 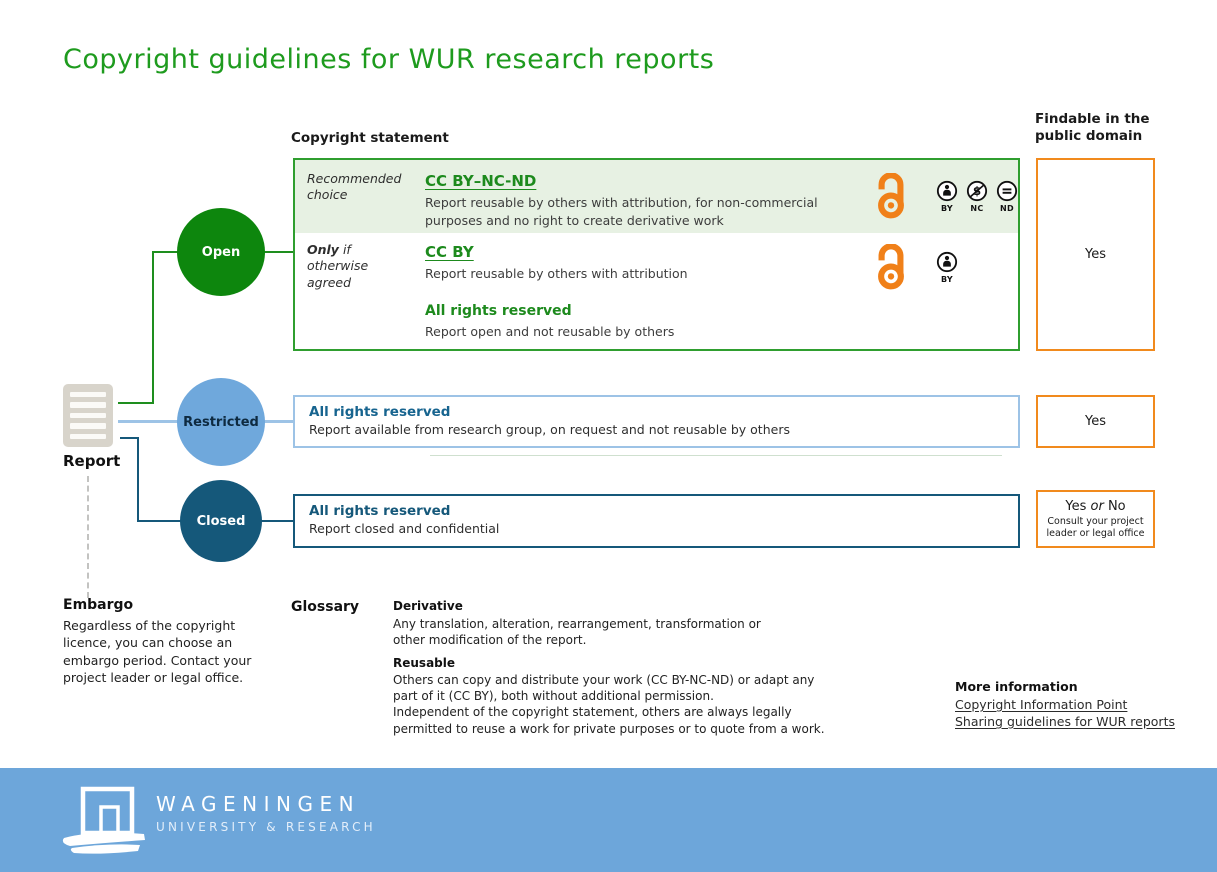 I want to click on report-label: Report, so click(x=92, y=461).